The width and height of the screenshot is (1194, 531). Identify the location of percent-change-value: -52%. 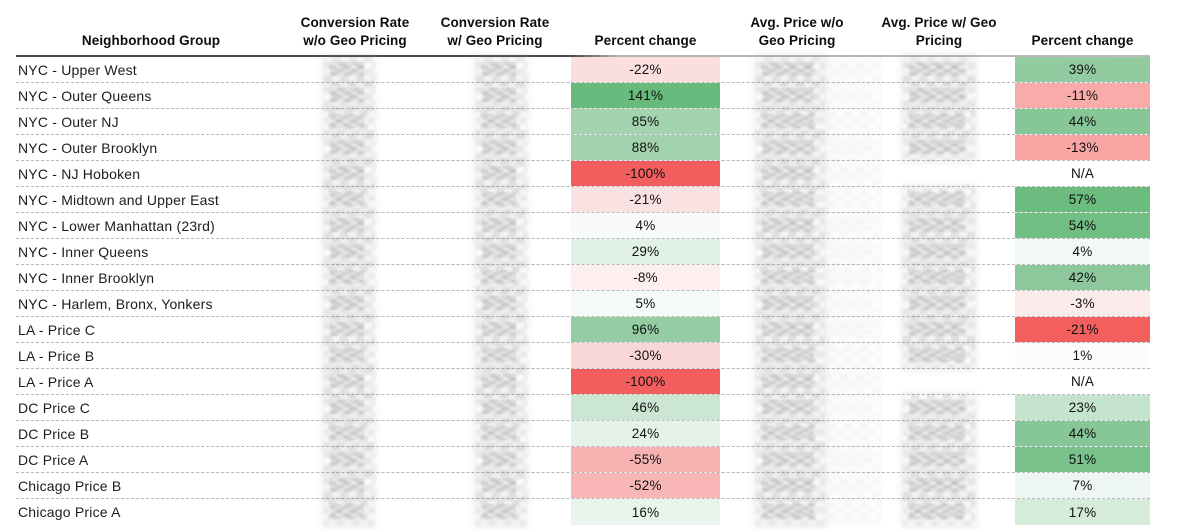
(645, 485).